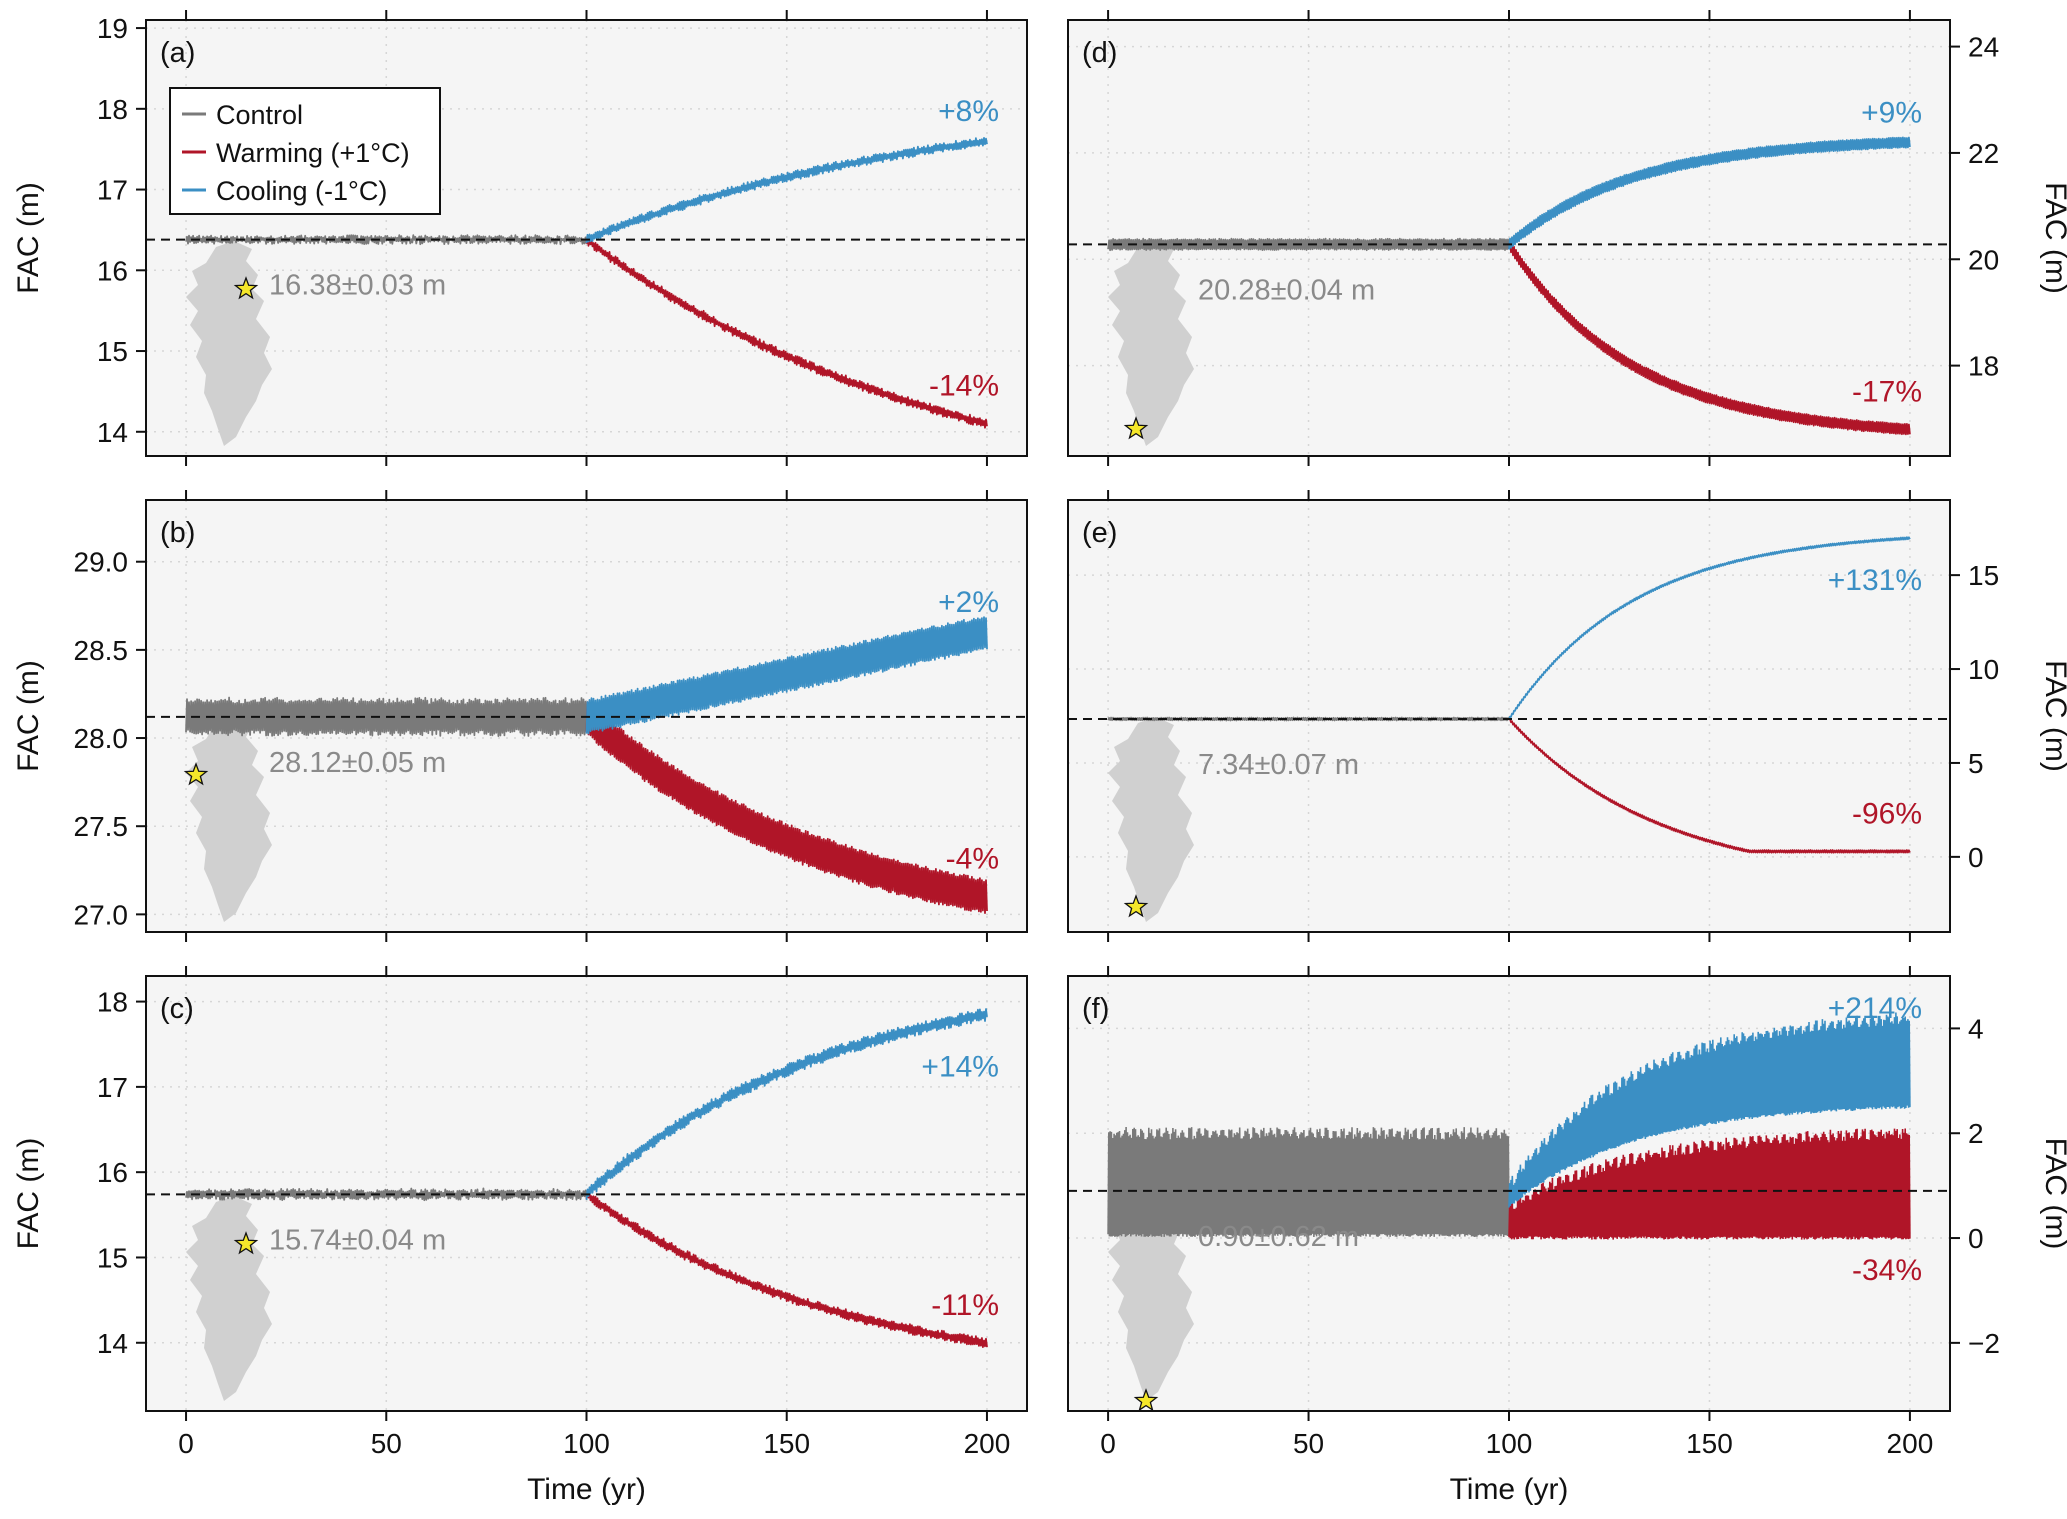 Image resolution: width=2067 pixels, height=1519 pixels. What do you see at coordinates (968, 111) in the screenshot?
I see `cooling-percent-label: +8%` at bounding box center [968, 111].